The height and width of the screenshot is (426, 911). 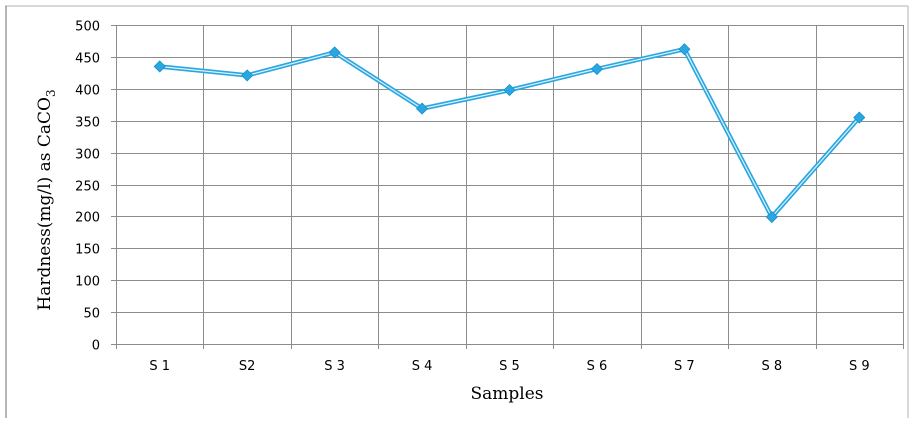 I want to click on y-tick-label-250: 250, so click(x=87, y=187).